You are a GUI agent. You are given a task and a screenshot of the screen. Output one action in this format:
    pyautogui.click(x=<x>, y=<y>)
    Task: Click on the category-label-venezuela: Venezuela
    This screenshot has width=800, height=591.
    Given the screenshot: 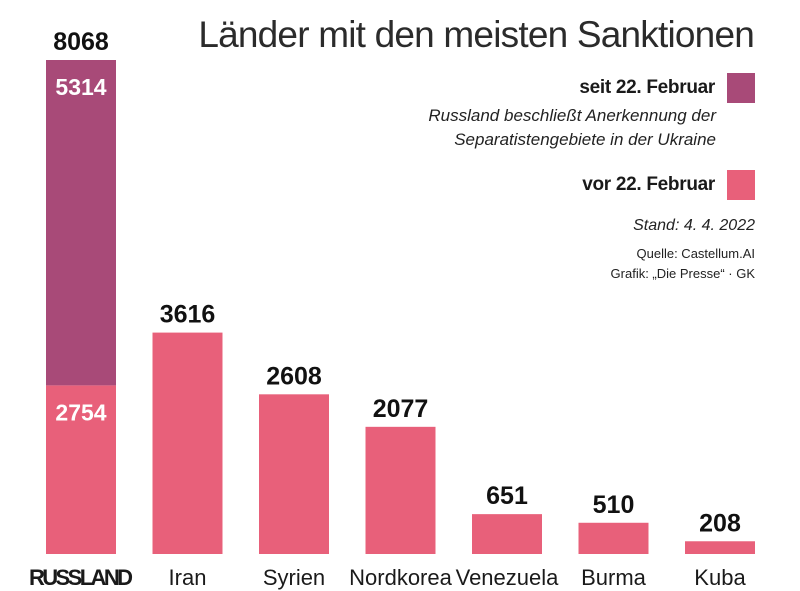 What is the action you would take?
    pyautogui.click(x=508, y=577)
    